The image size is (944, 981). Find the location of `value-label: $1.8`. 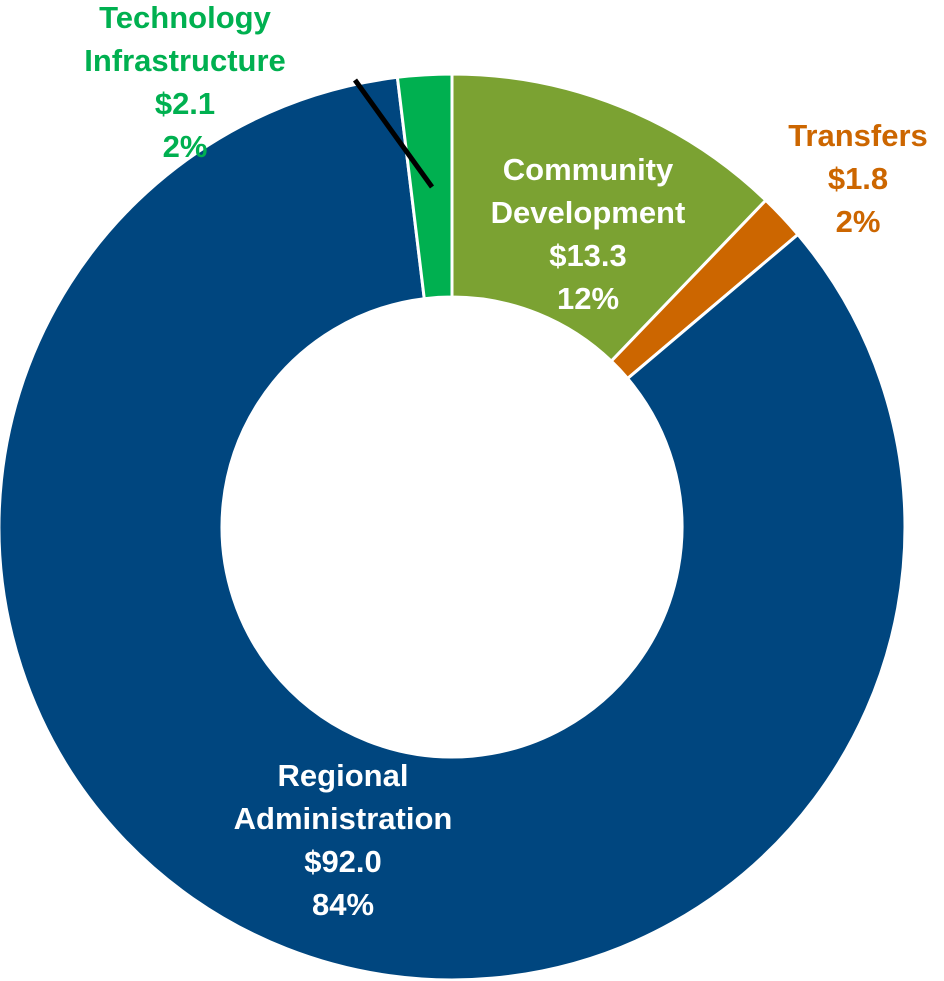

value-label: $1.8 is located at coordinates (858, 178).